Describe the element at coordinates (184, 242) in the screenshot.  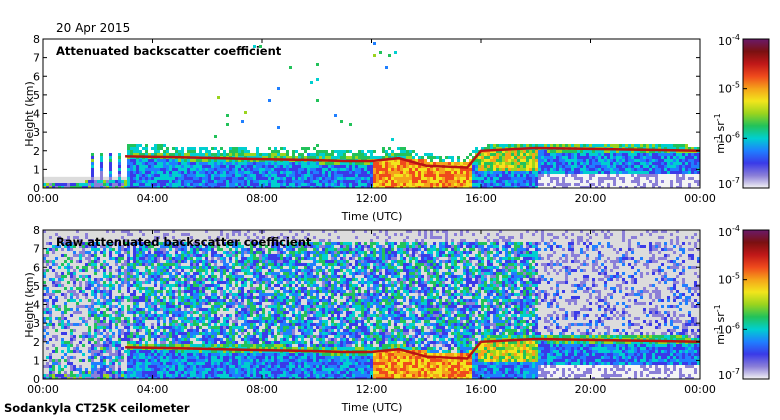
I see `chart-title: Raw attenuated backscatter coefficient` at that location.